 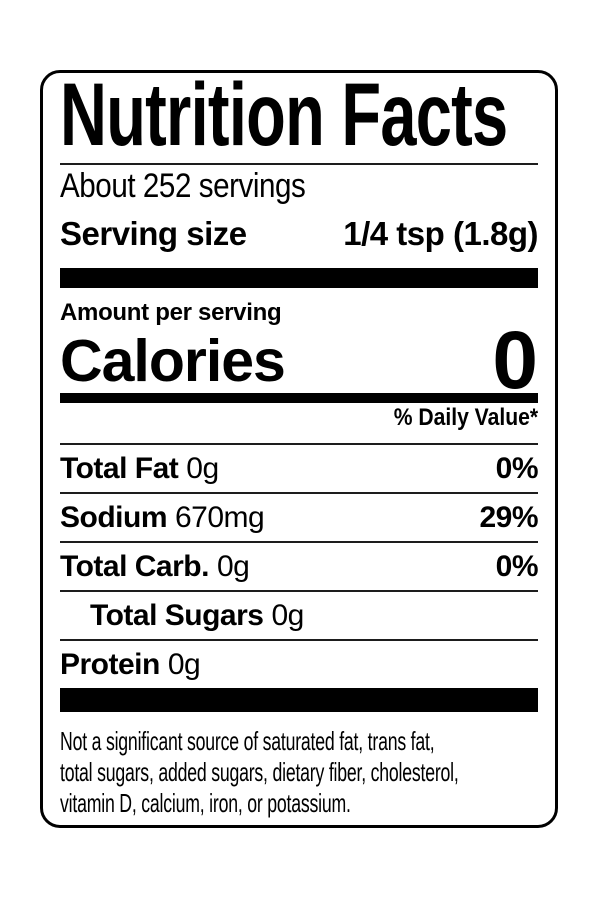 I want to click on daily-value-separator-rule, so click(x=299, y=444).